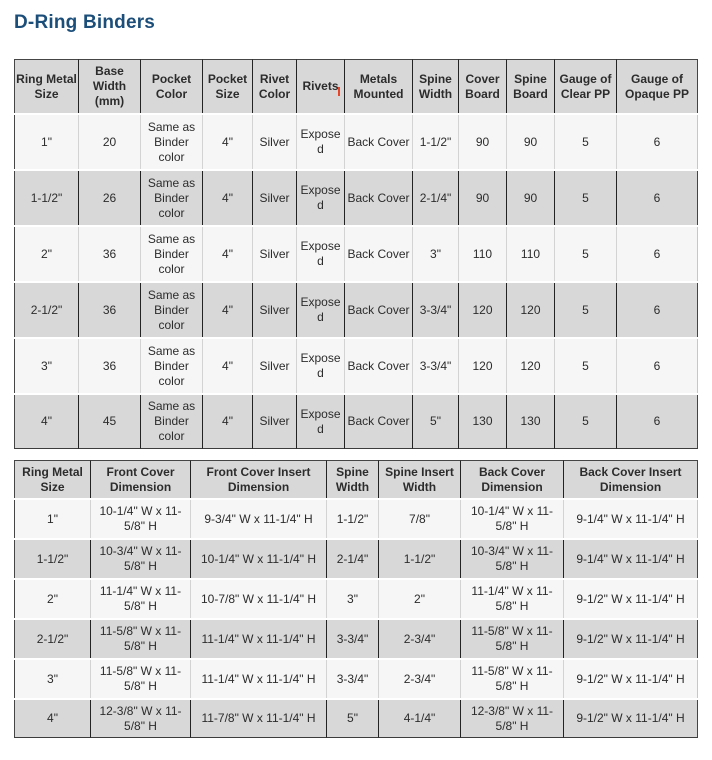  I want to click on cell: 7/8", so click(419, 519).